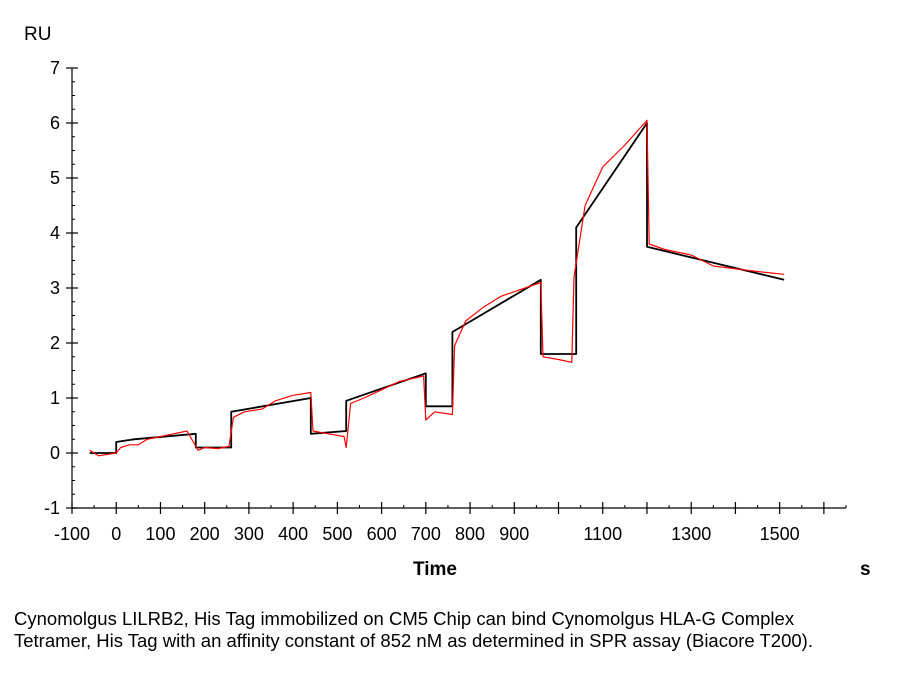 The image size is (900, 686). I want to click on x-axis-label: Time, so click(435, 569).